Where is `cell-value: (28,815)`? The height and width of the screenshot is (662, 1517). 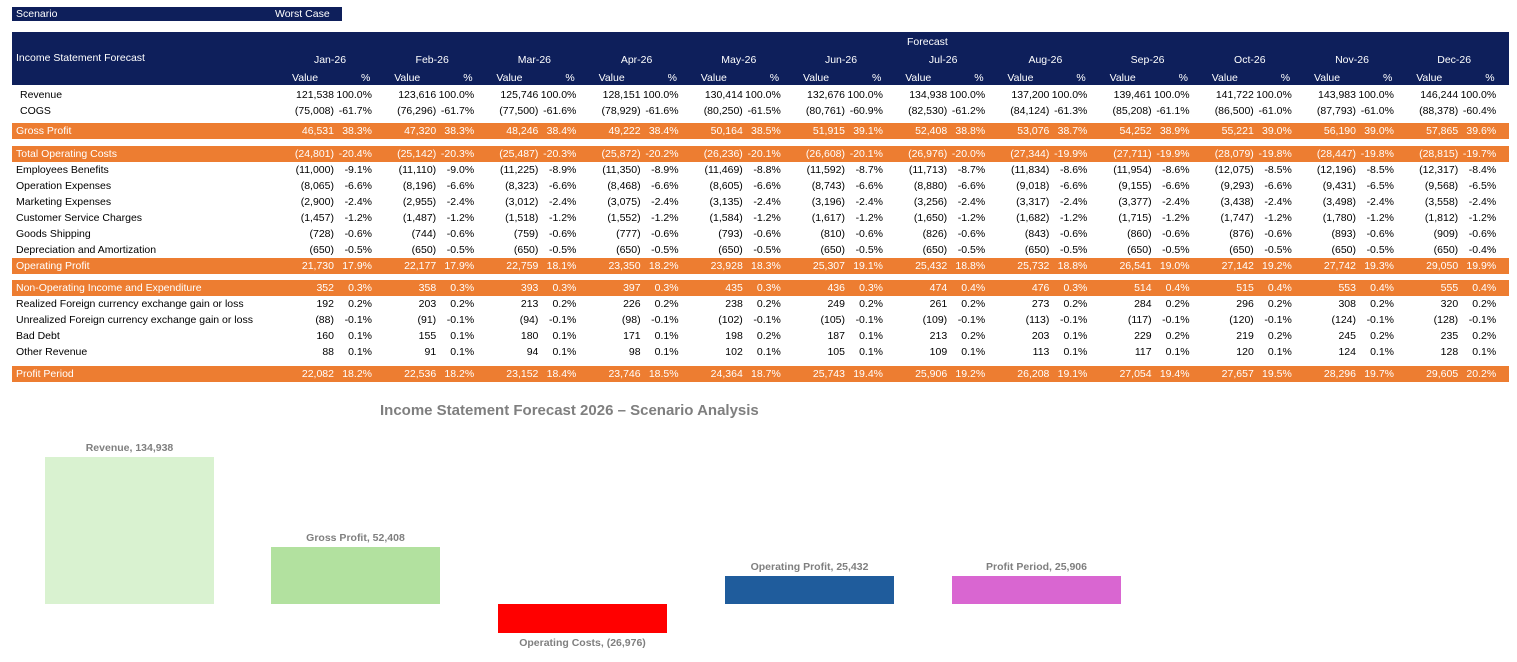 cell-value: (28,815) is located at coordinates (1439, 154).